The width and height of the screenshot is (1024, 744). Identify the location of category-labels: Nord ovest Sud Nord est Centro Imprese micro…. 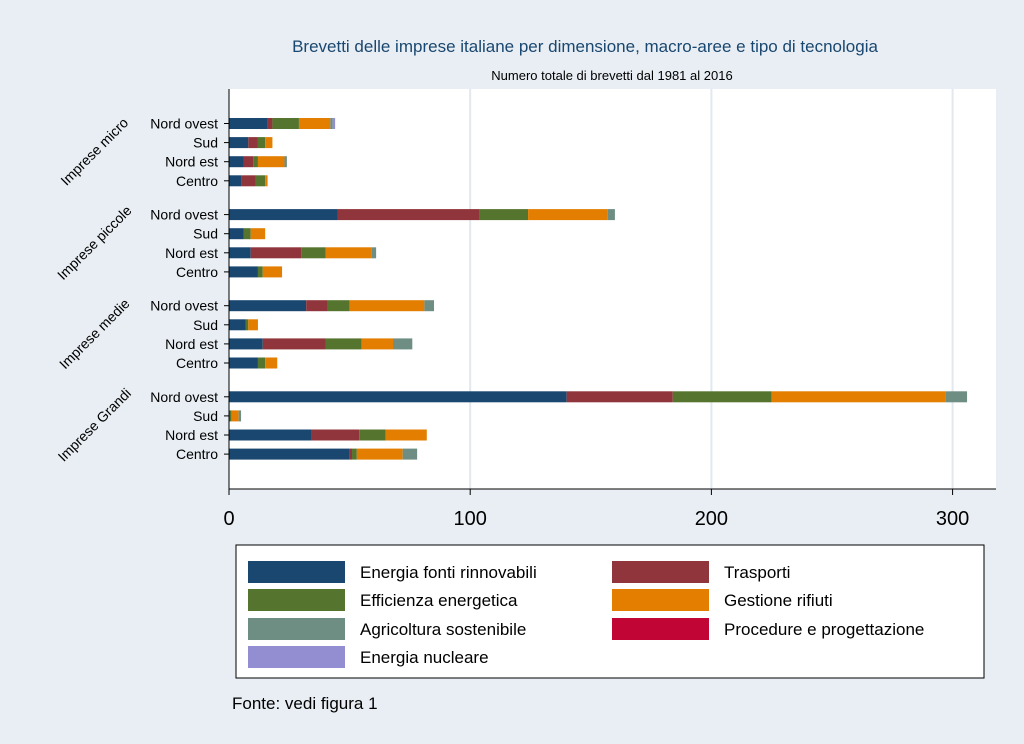
(136, 289).